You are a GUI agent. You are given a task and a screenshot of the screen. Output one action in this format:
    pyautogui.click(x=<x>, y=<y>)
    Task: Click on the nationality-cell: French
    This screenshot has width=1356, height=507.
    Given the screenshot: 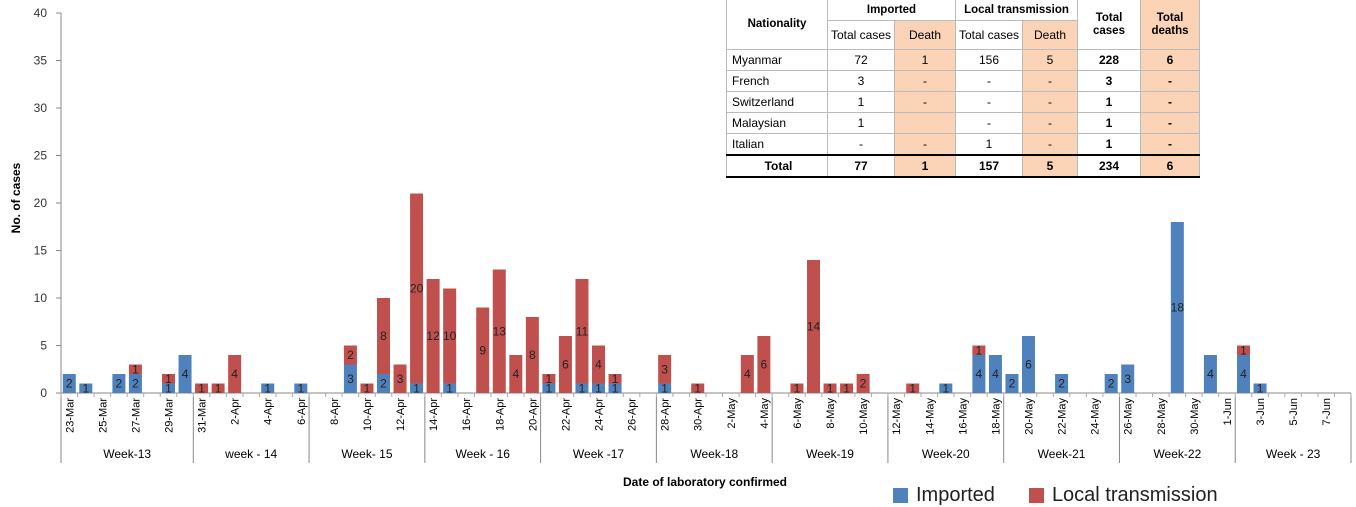 What is the action you would take?
    pyautogui.click(x=777, y=81)
    